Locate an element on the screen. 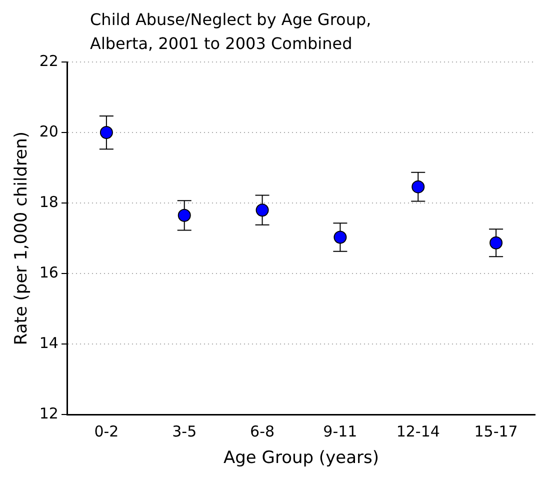 The width and height of the screenshot is (547, 481). x-tick-label: 3-5 is located at coordinates (184, 431).